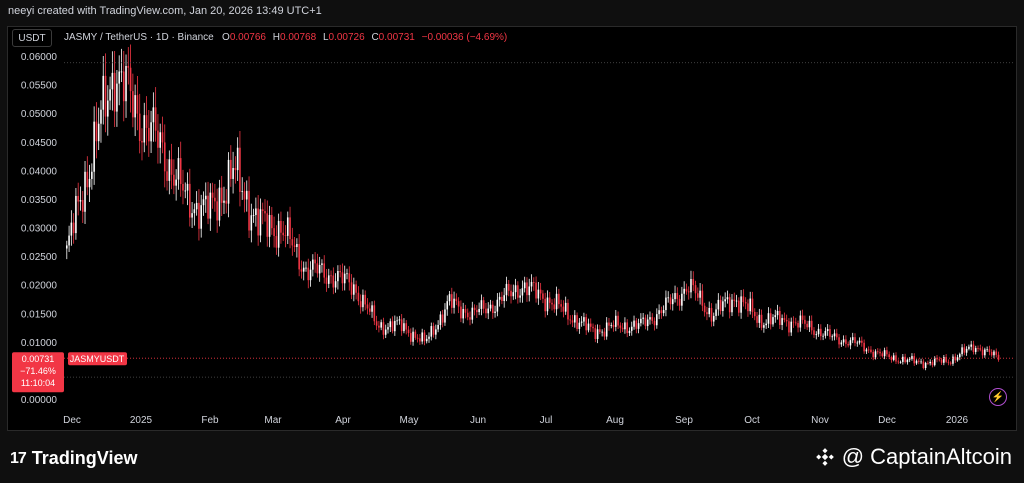 Image resolution: width=1024 pixels, height=483 pixels. I want to click on x-tick-label: Sep, so click(684, 420).